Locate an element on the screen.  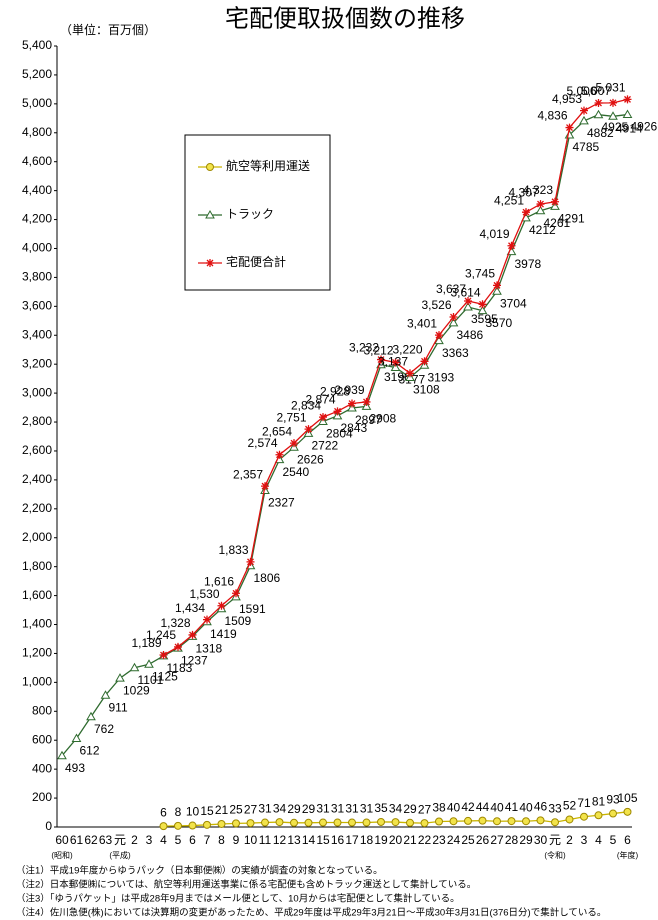
data-label: 4,323 is located at coordinates (538, 190).